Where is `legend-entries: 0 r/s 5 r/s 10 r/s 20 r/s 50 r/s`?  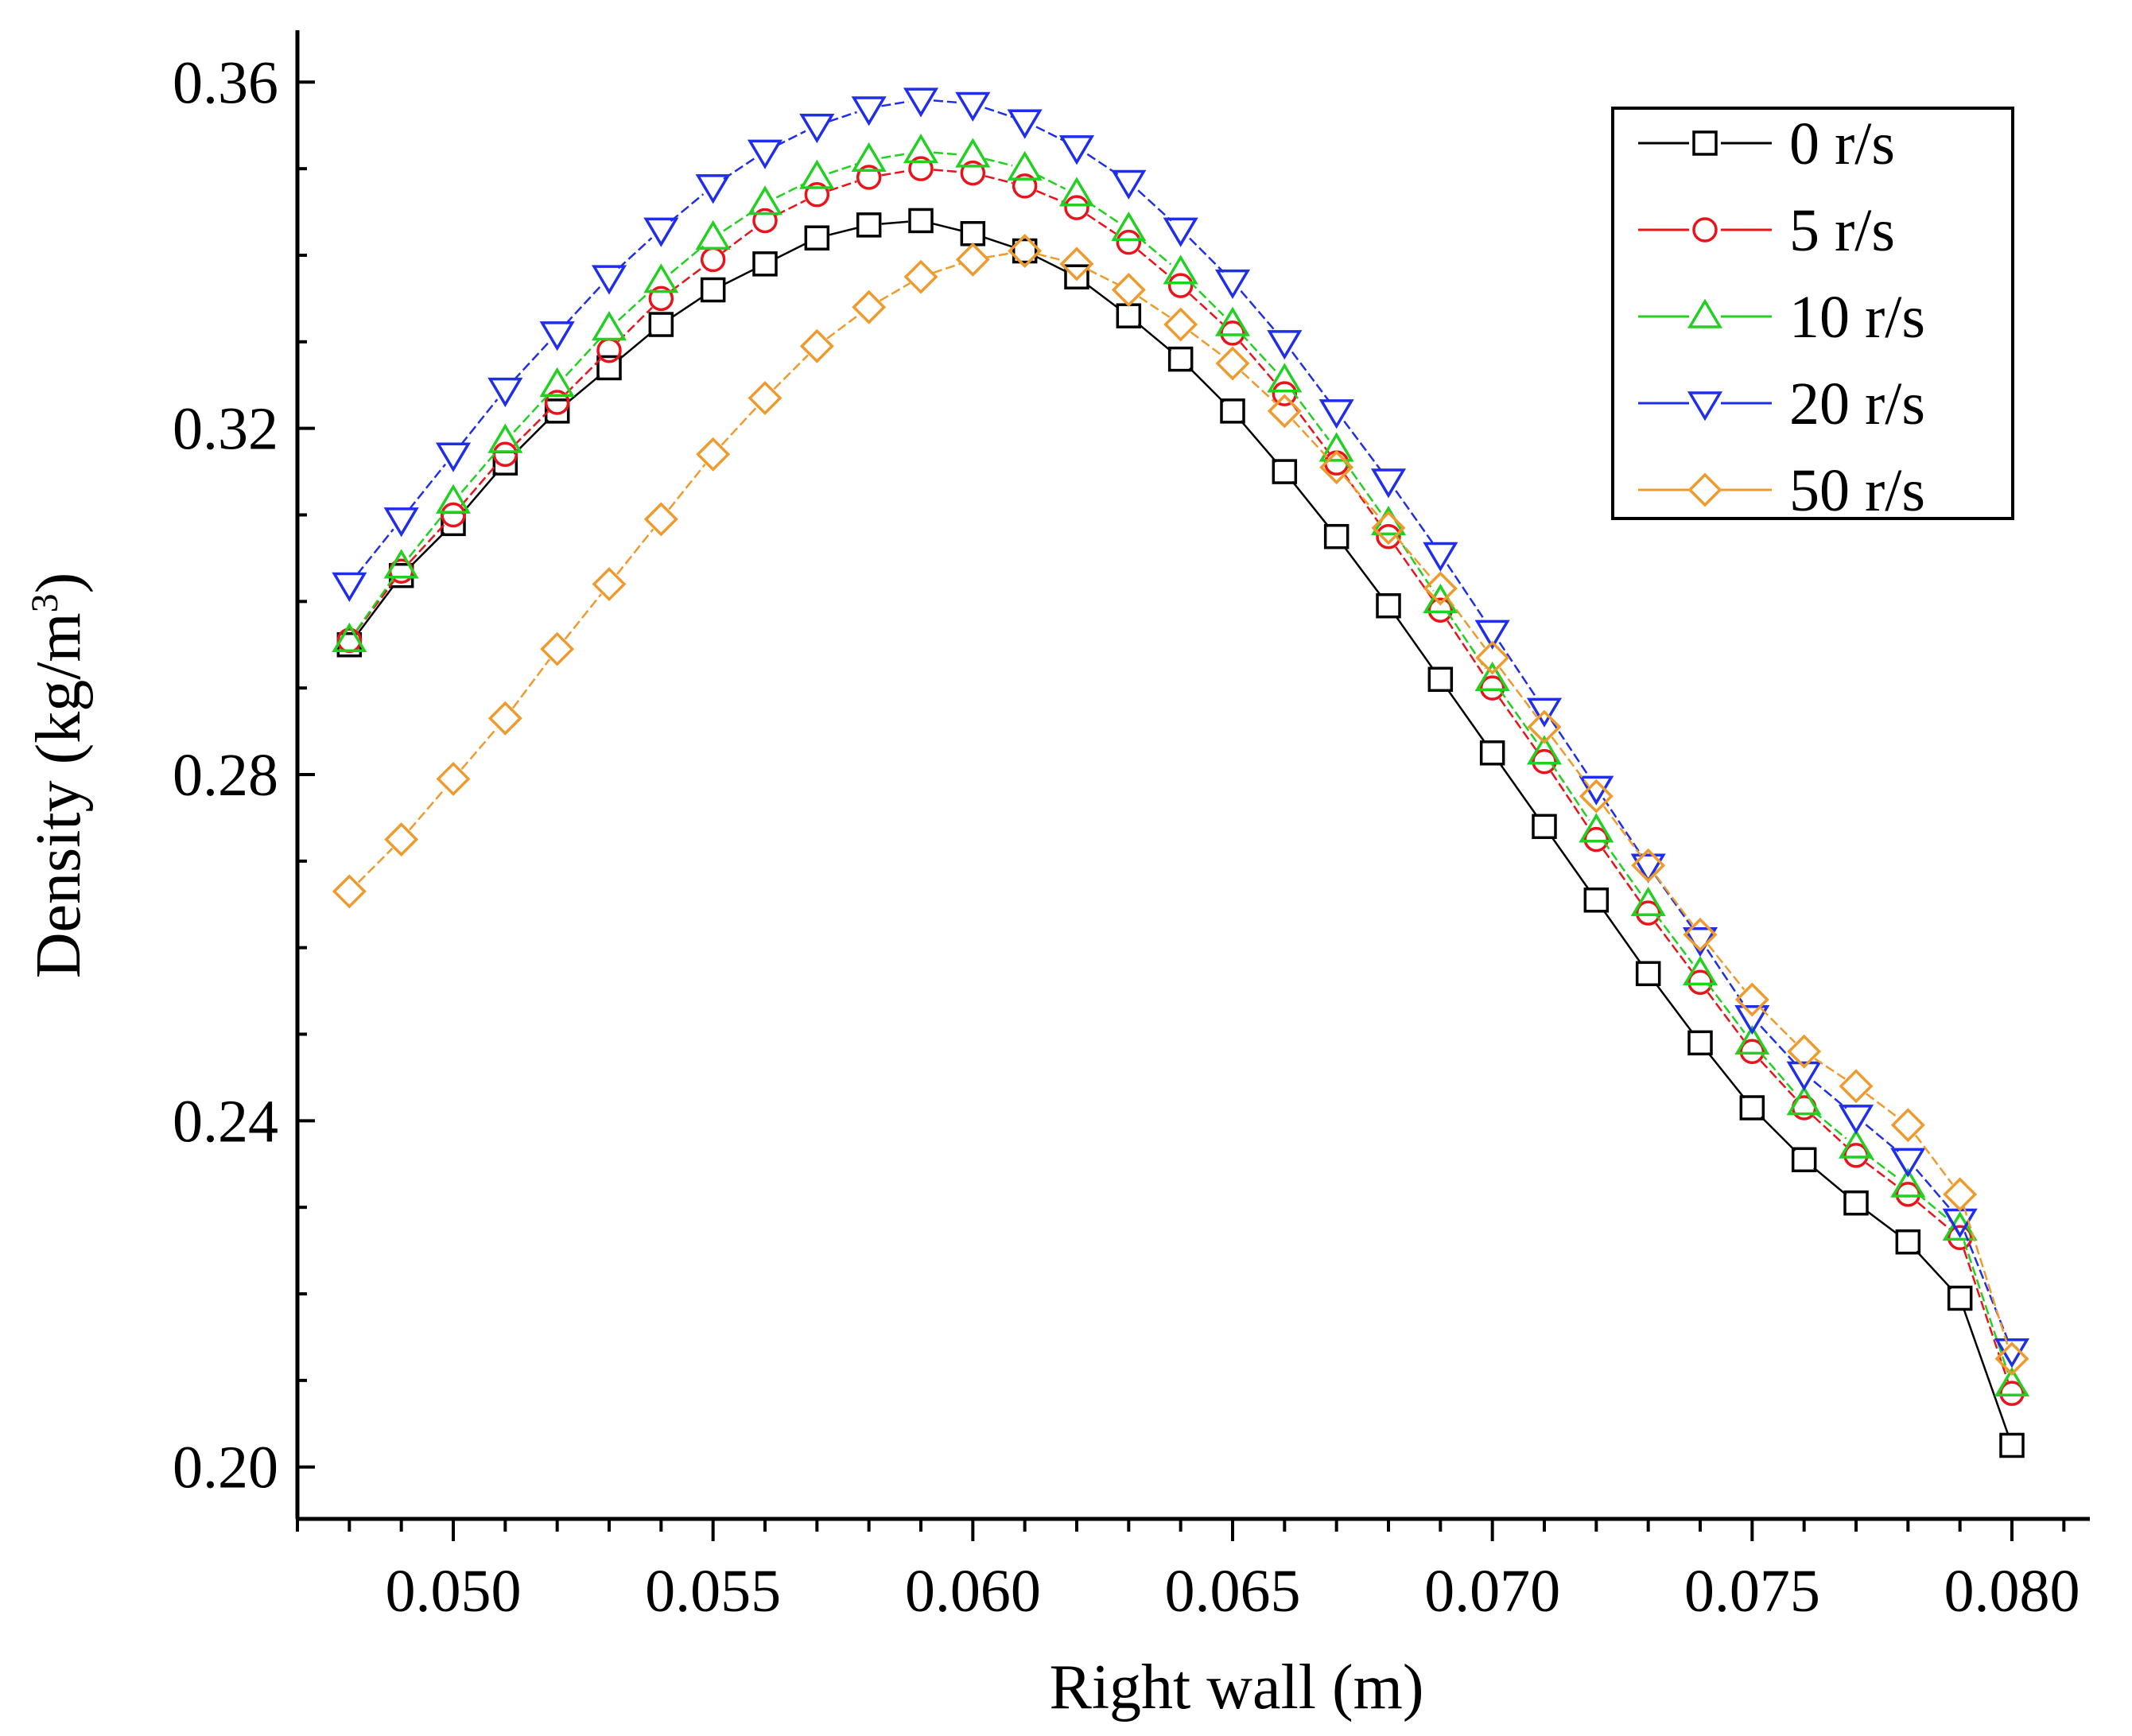
legend-entries: 0 r/s 5 r/s 10 r/s 20 r/s 50 r/s is located at coordinates (1781, 318).